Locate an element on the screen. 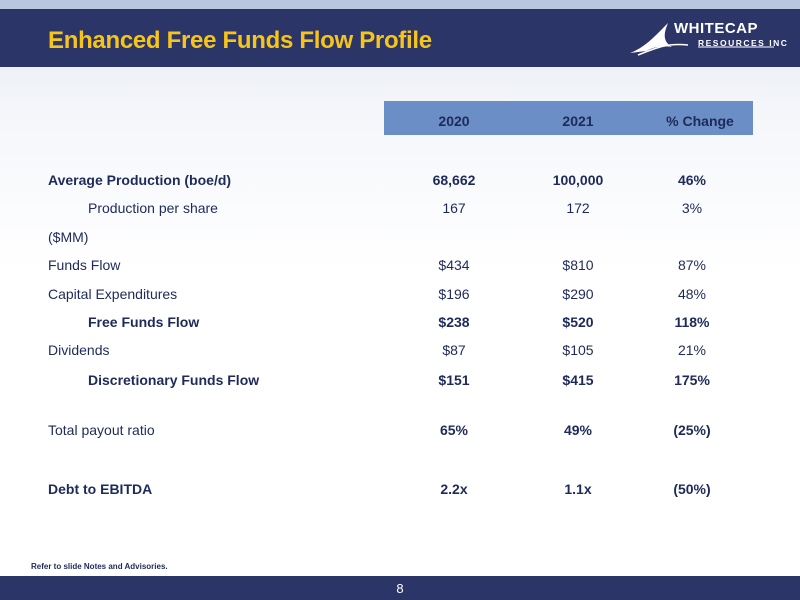 The height and width of the screenshot is (600, 800). cell-2020: 68,662 is located at coordinates (454, 180).